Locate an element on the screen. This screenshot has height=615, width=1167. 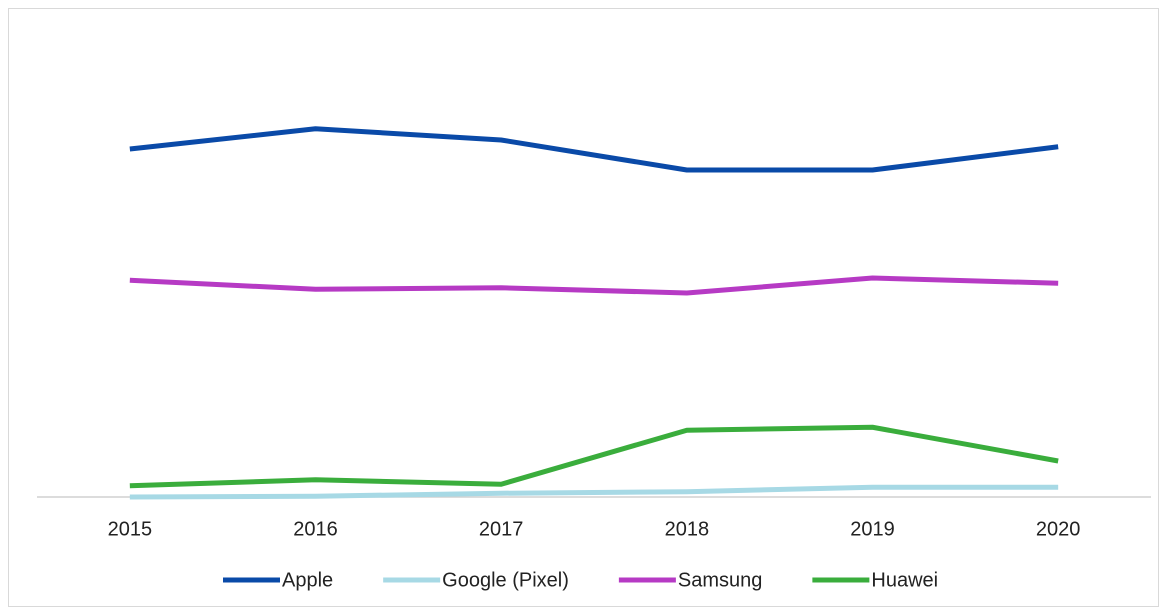
x-tick-label: 2020 is located at coordinates (1058, 529).